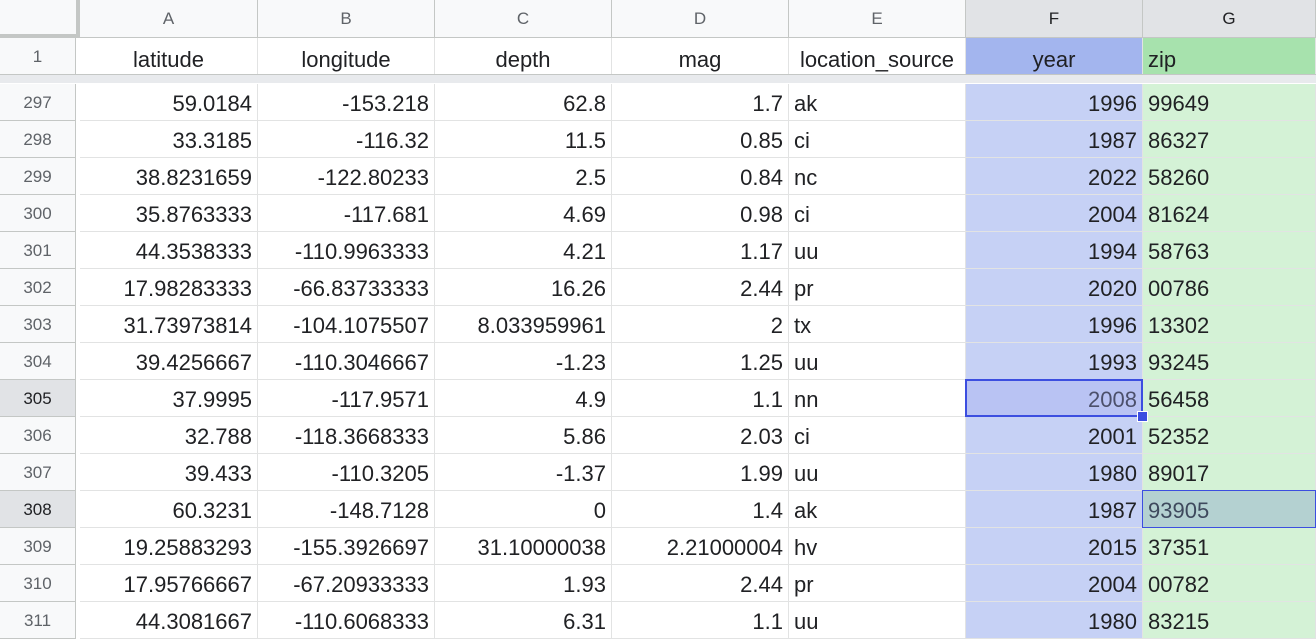  What do you see at coordinates (169, 583) in the screenshot?
I see `cell-a310: 17.95766667` at bounding box center [169, 583].